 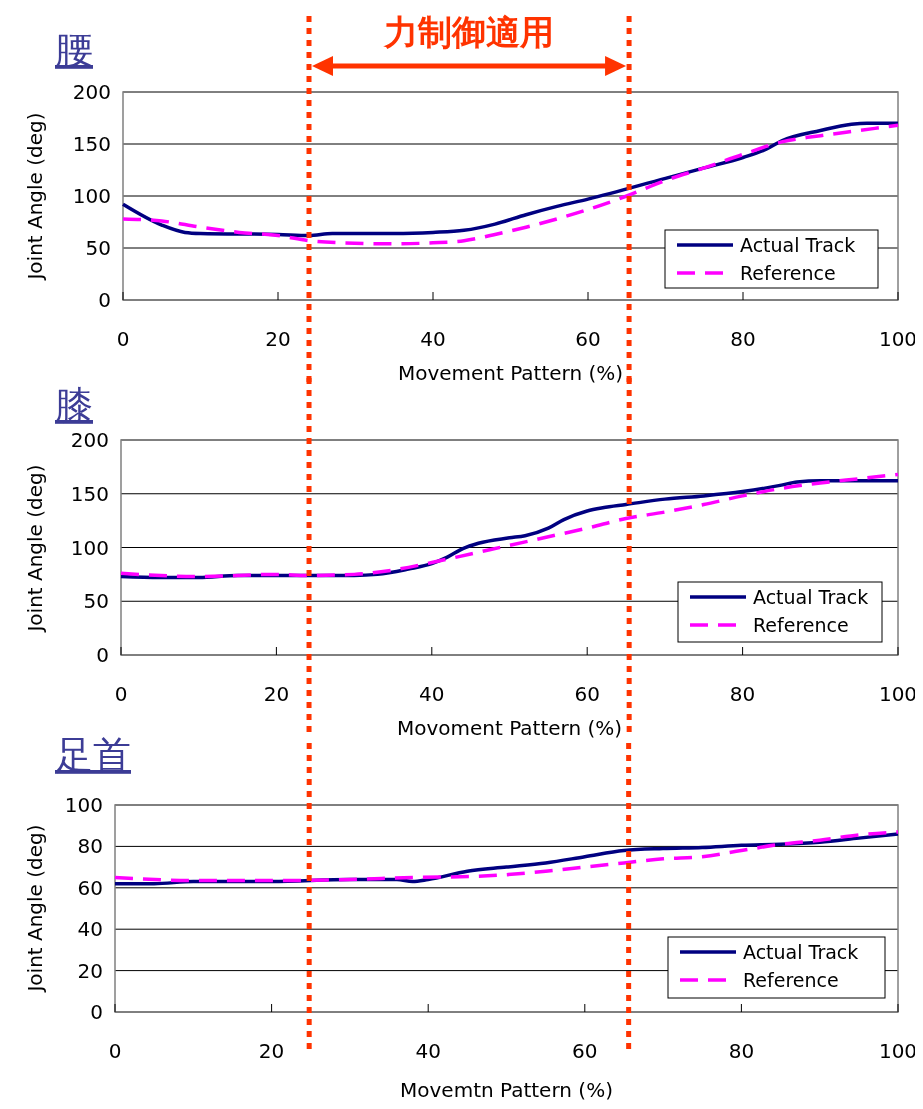 I want to click on text: 力制御適用, so click(x=469, y=32).